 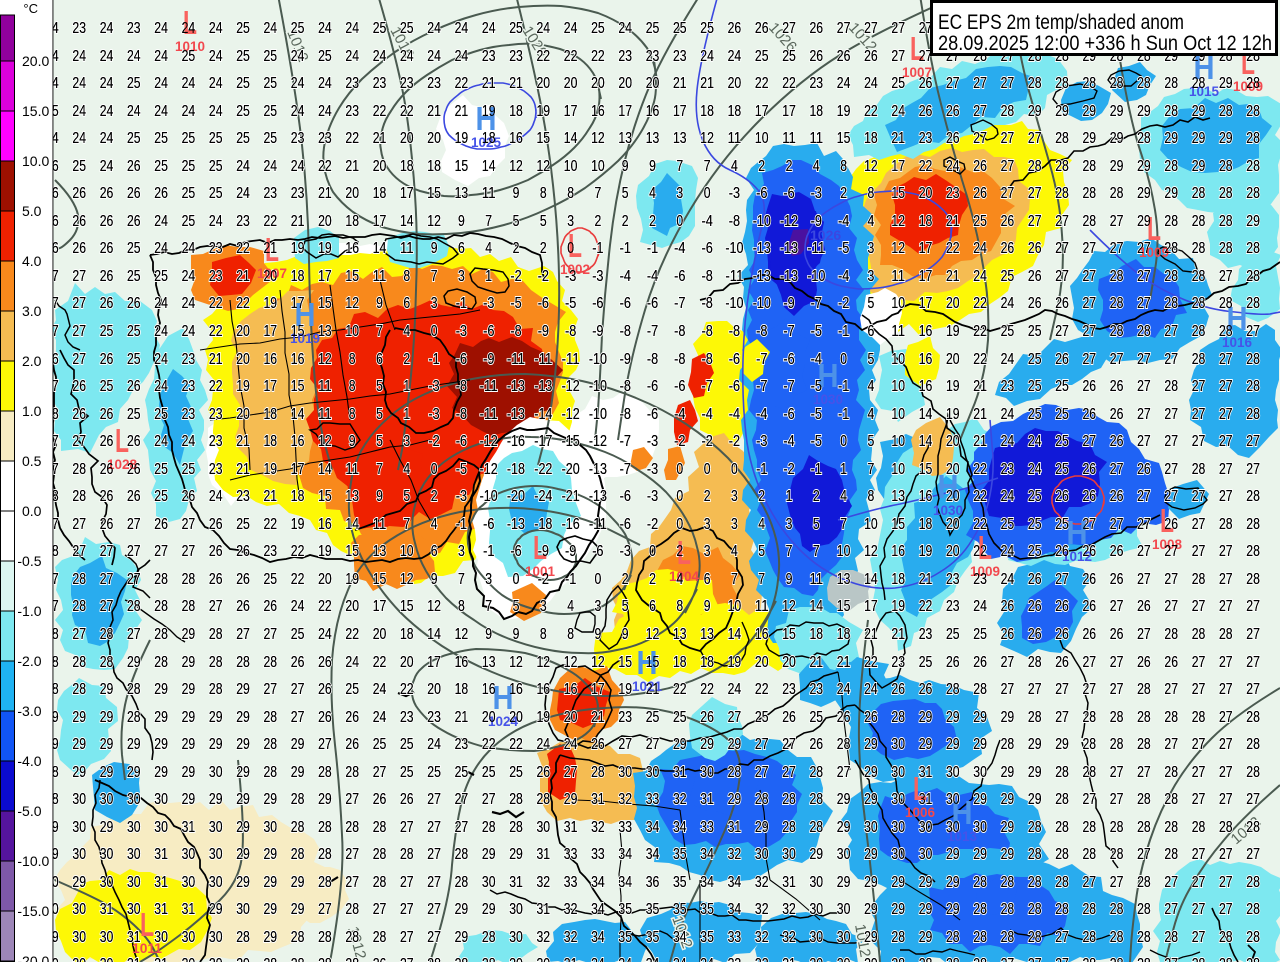 What do you see at coordinates (653, 634) in the screenshot?
I see `svg-text: 12` at bounding box center [653, 634].